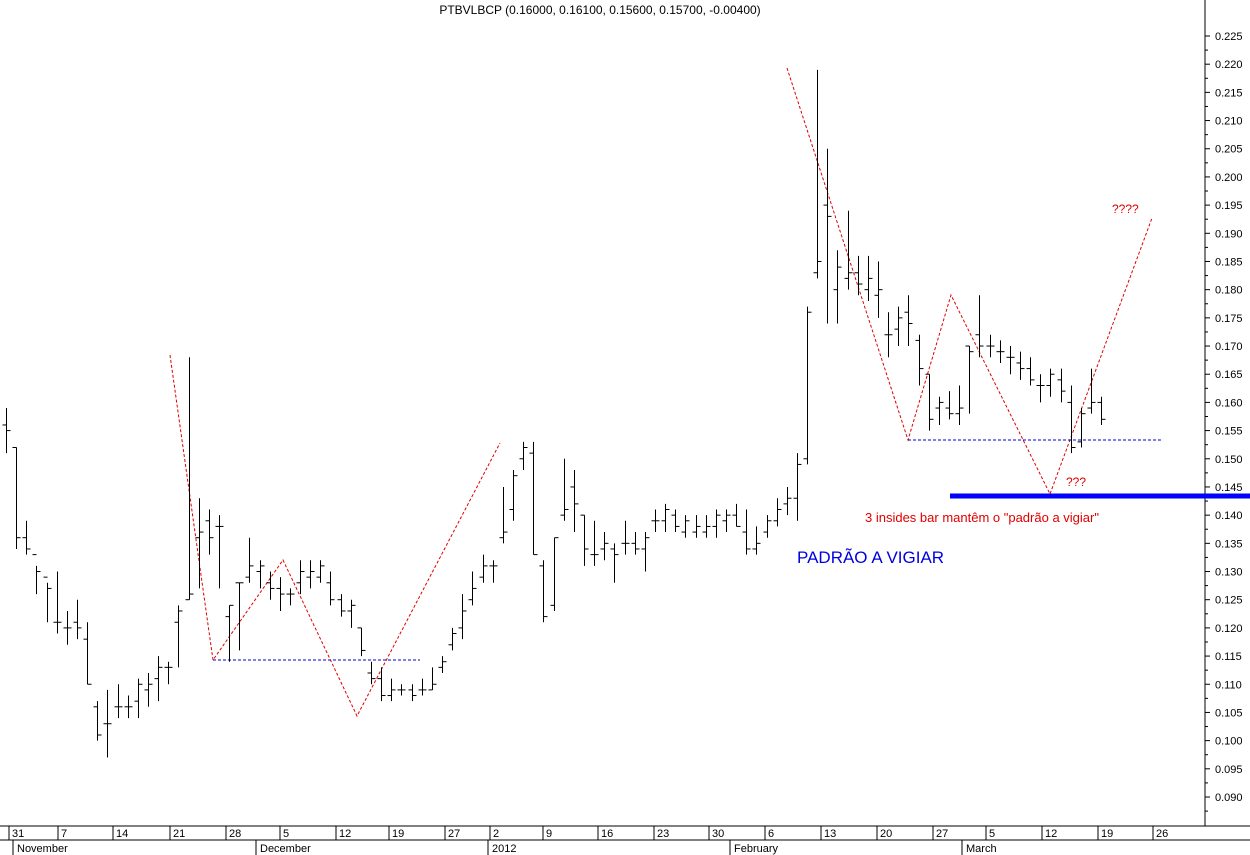  Describe the element at coordinates (496, 834) in the screenshot. I see `date-tick-label: 2` at that location.